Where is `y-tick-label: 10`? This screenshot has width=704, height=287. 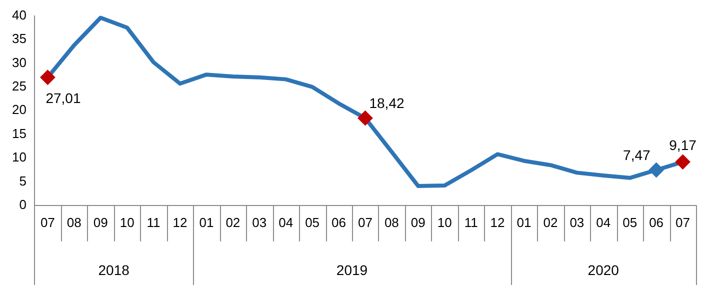
y-tick-label: 10 is located at coordinates (19, 157).